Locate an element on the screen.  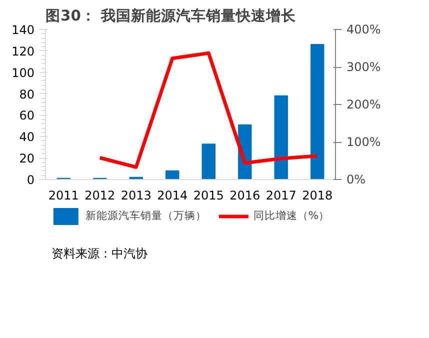
y-tick-label: 40 is located at coordinates (27, 137).